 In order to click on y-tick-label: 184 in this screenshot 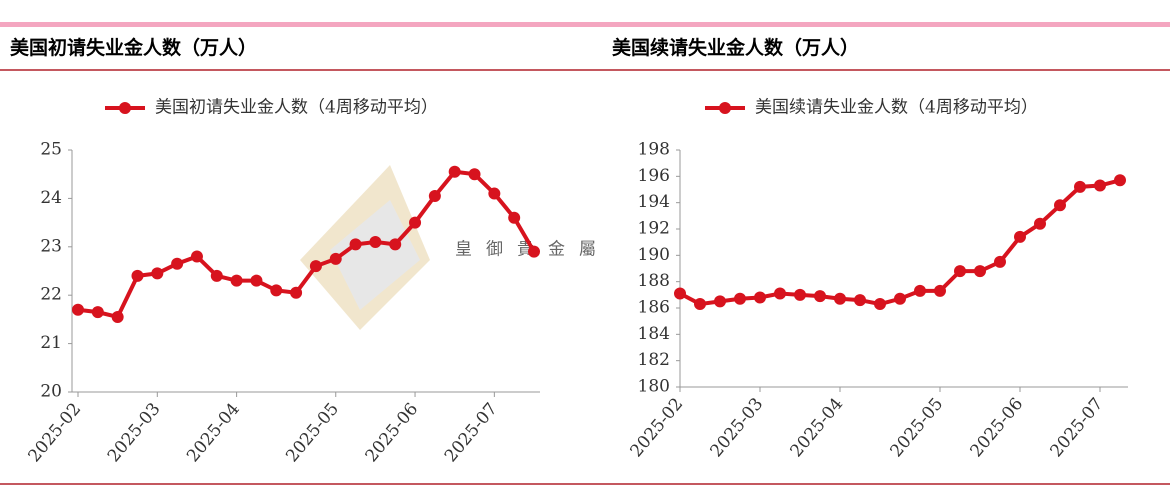, I will do `click(654, 334)`.